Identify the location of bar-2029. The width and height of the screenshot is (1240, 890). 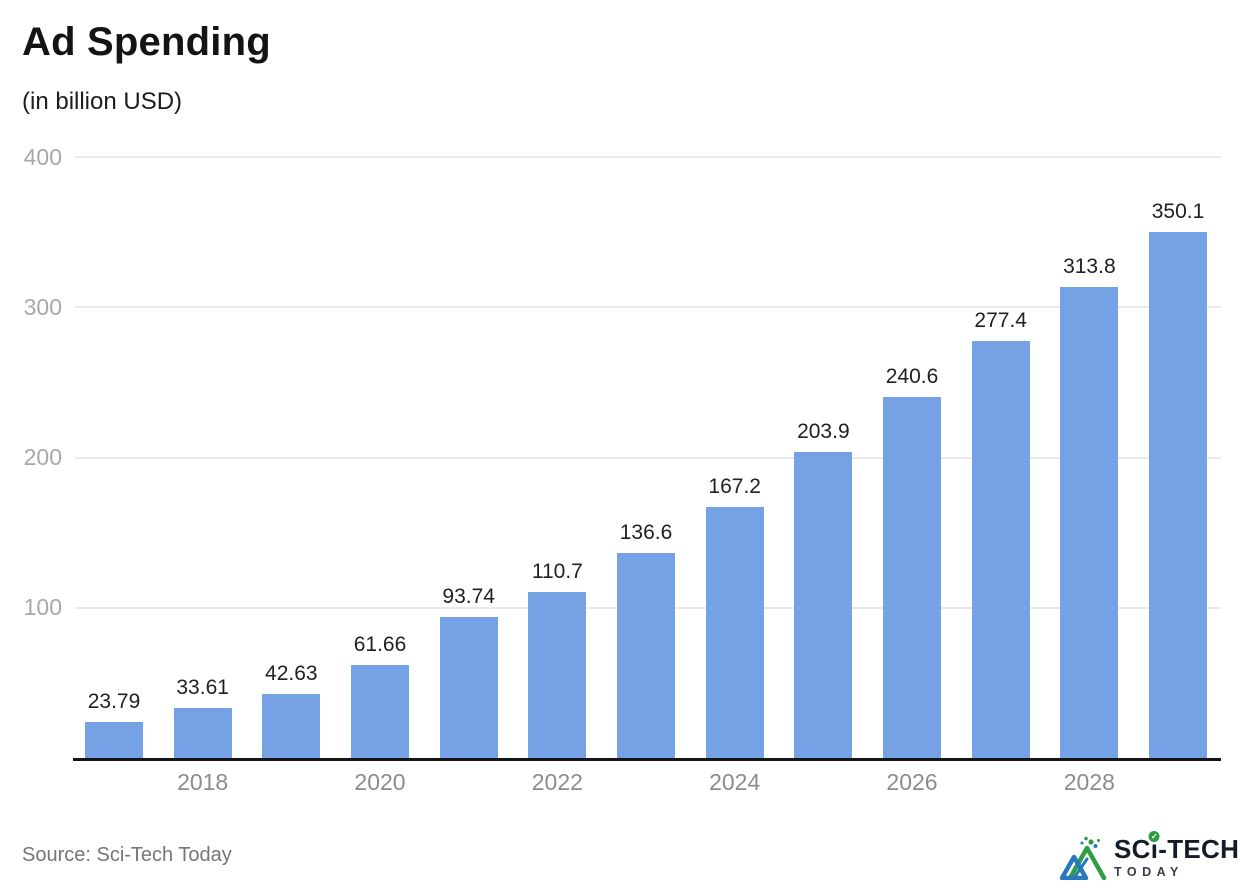
(1178, 494).